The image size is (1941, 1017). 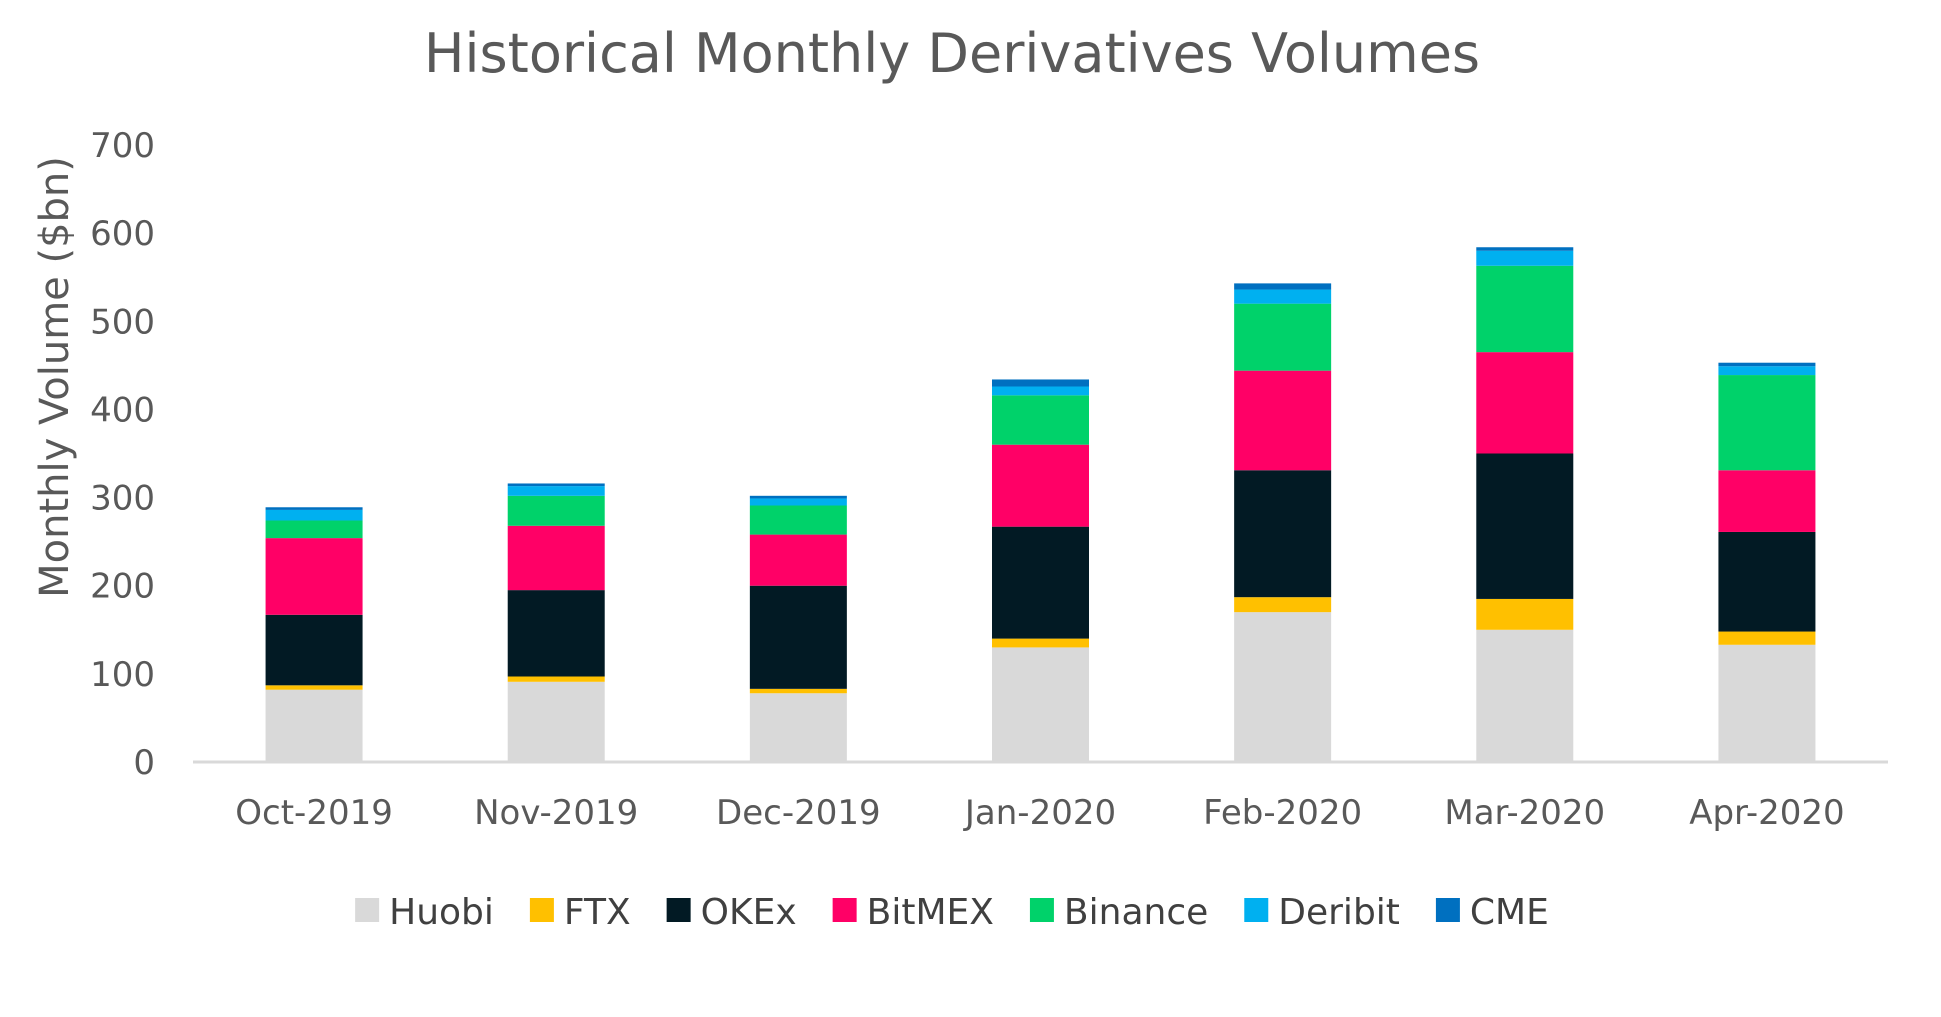 I want to click on legend-label-ftx: FTX, so click(x=597, y=912).